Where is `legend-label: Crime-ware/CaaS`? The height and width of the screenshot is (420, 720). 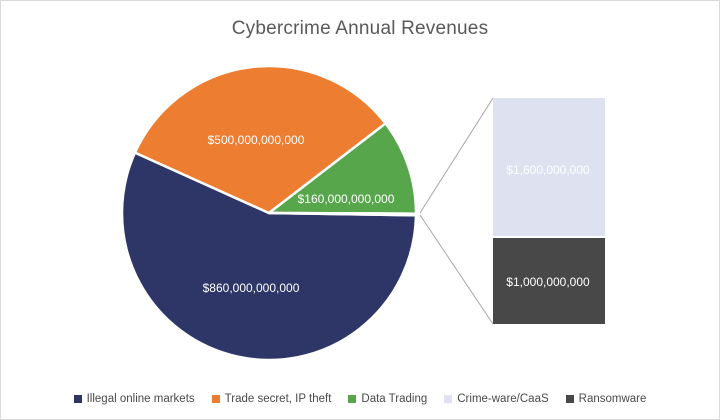
legend-label: Crime-ware/CaaS is located at coordinates (503, 399).